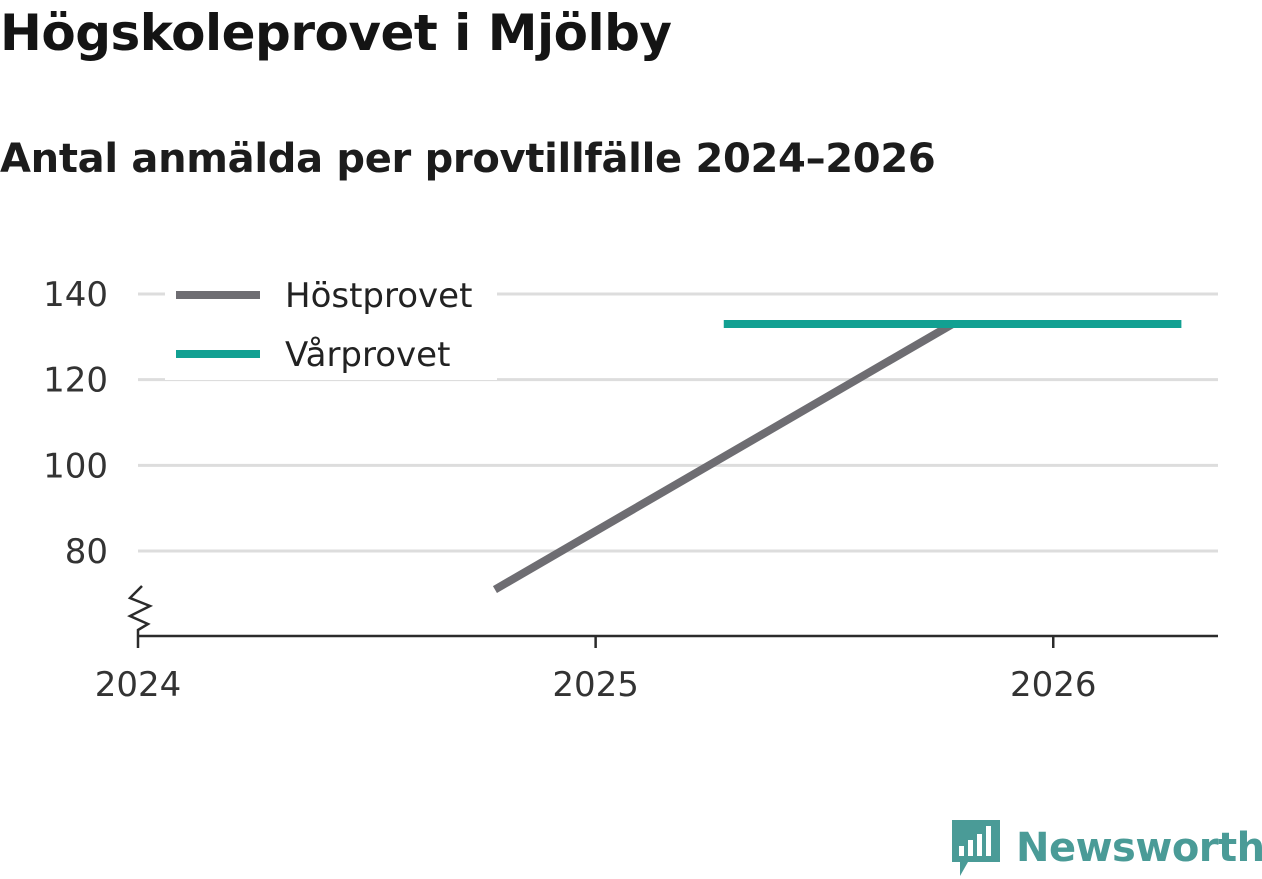 This screenshot has width=1262, height=879. I want to click on brand-name: Newsworthy, so click(1139, 848).